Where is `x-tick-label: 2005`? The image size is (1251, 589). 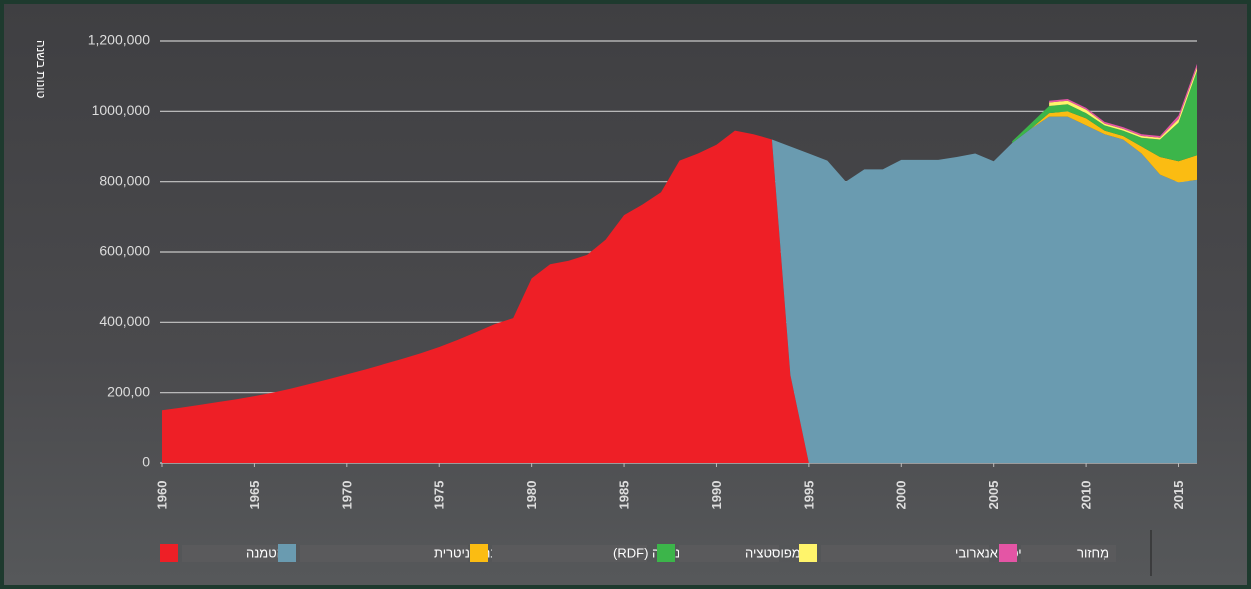
x-tick-label: 2005 is located at coordinates (993, 495).